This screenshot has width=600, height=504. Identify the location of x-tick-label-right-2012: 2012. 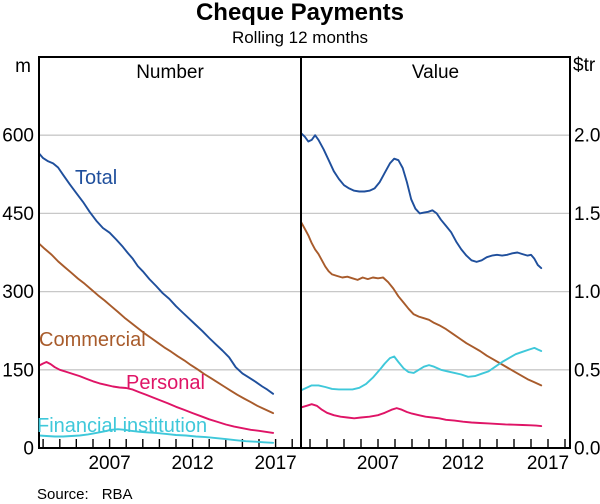
(463, 463).